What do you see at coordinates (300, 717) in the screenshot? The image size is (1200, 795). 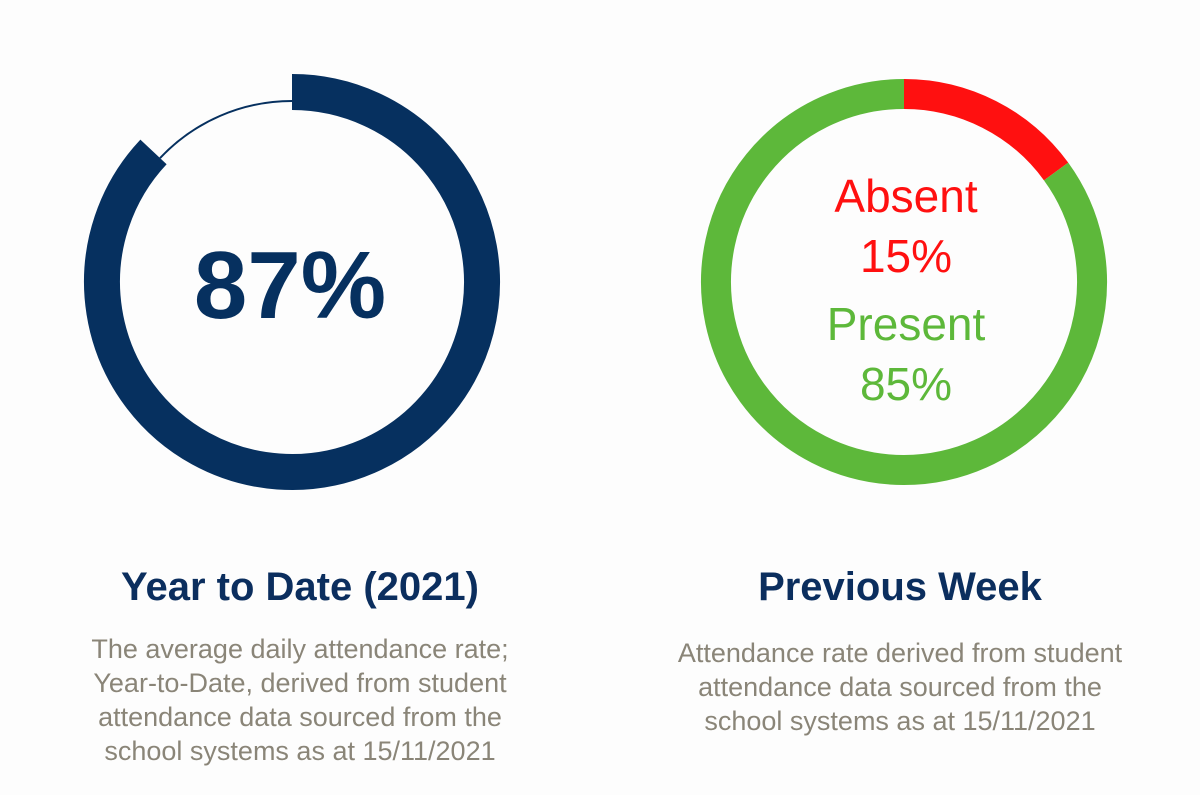 I see `year-to-date-description-line: attendance data sourced from the` at bounding box center [300, 717].